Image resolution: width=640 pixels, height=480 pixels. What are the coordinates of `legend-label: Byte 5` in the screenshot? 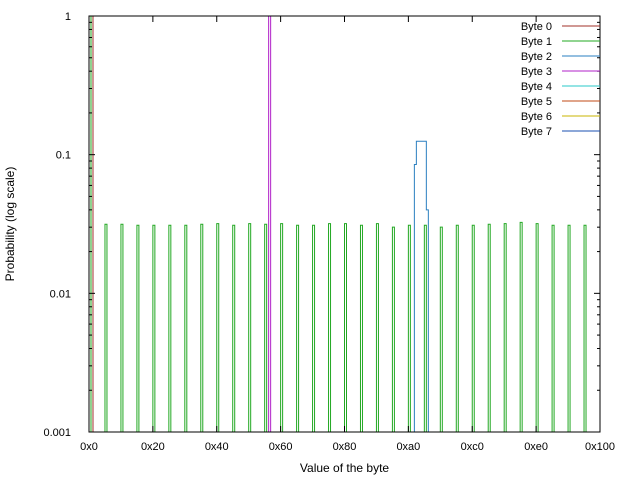 It's located at (536, 102).